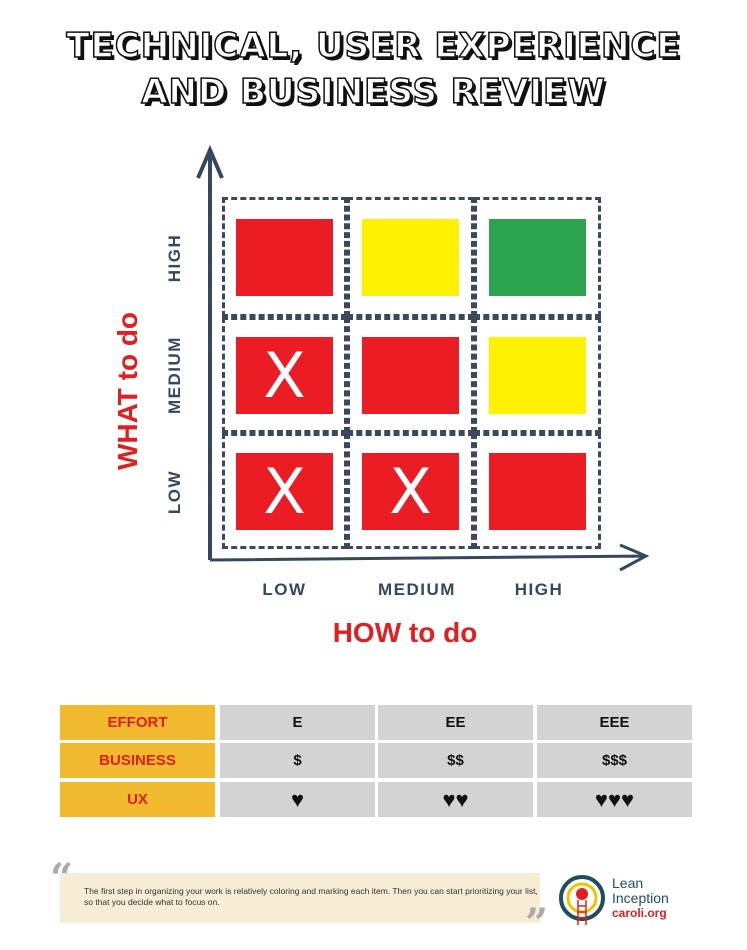  Describe the element at coordinates (297, 799) in the screenshot. I see `table-cell: ♥` at that location.